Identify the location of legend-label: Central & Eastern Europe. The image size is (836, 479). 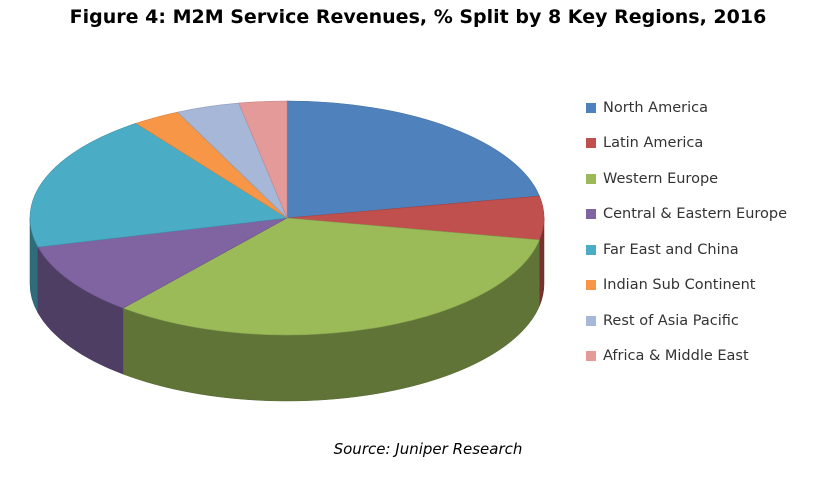
(695, 214).